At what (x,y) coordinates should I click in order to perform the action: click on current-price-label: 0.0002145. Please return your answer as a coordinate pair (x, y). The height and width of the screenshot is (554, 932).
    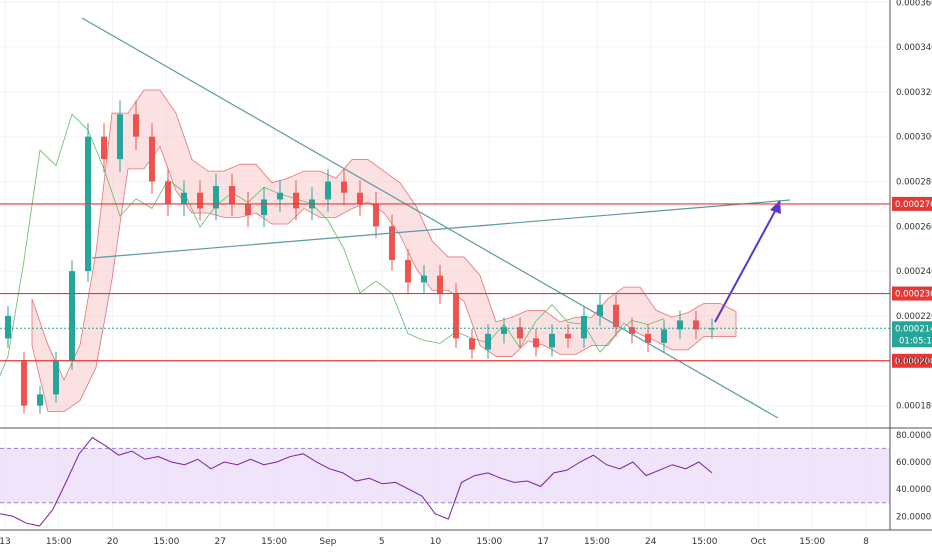
    Looking at the image, I should click on (913, 329).